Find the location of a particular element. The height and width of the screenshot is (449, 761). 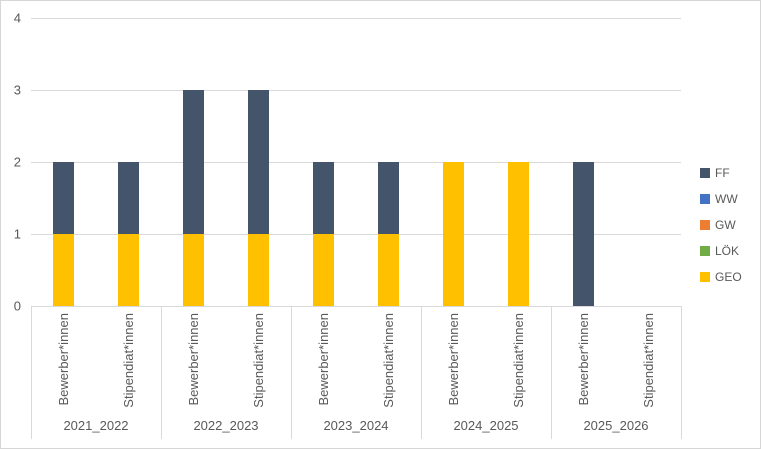

category-group-label: 2025_2026 is located at coordinates (616, 425).